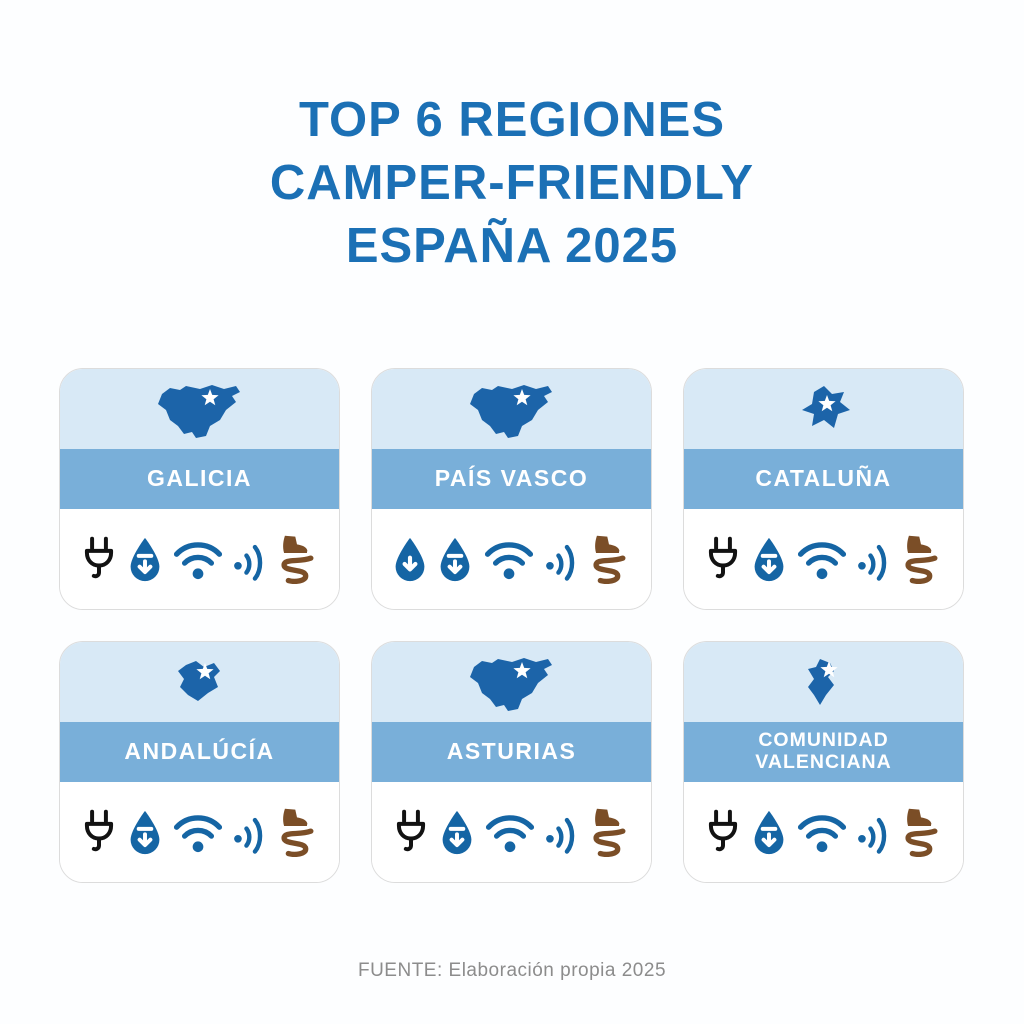 The image size is (1024, 1024). I want to click on region-name-band: ASTURIAS, so click(511, 752).